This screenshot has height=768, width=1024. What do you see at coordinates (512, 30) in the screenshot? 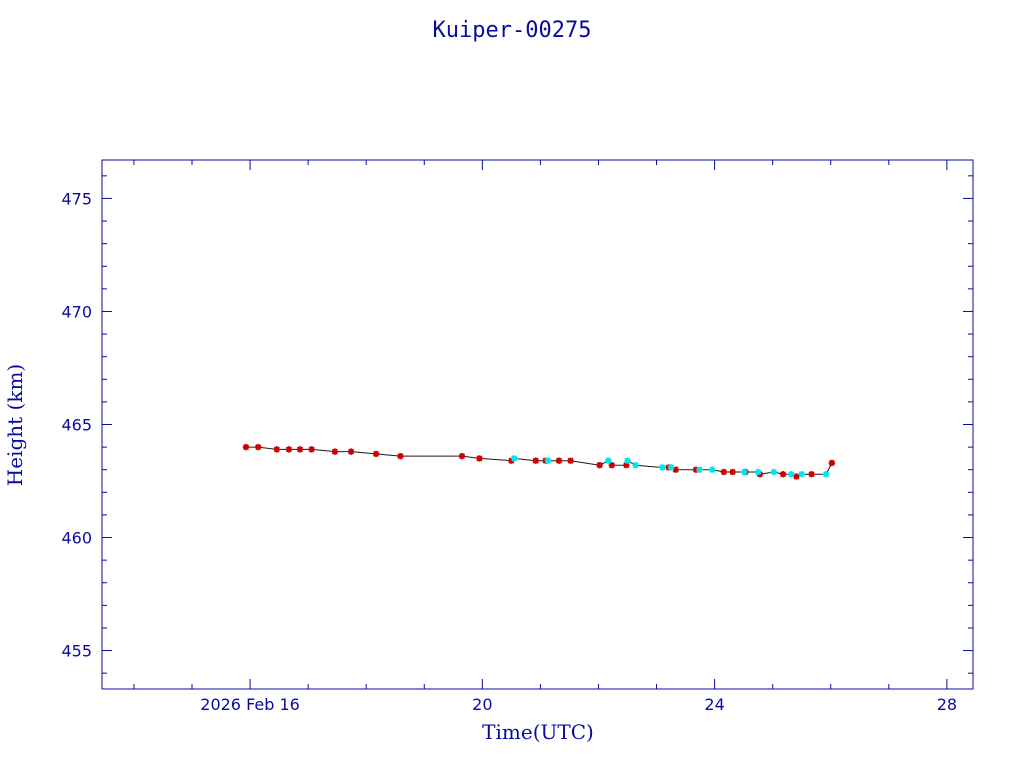
I see `chart-title: Kuiper-00275` at bounding box center [512, 30].